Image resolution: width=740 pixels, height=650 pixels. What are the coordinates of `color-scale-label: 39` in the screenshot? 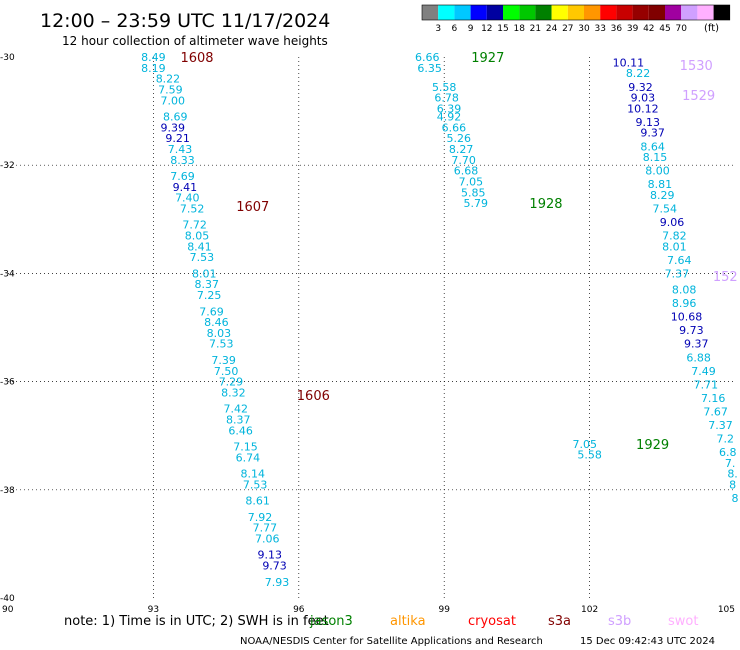 It's located at (633, 29).